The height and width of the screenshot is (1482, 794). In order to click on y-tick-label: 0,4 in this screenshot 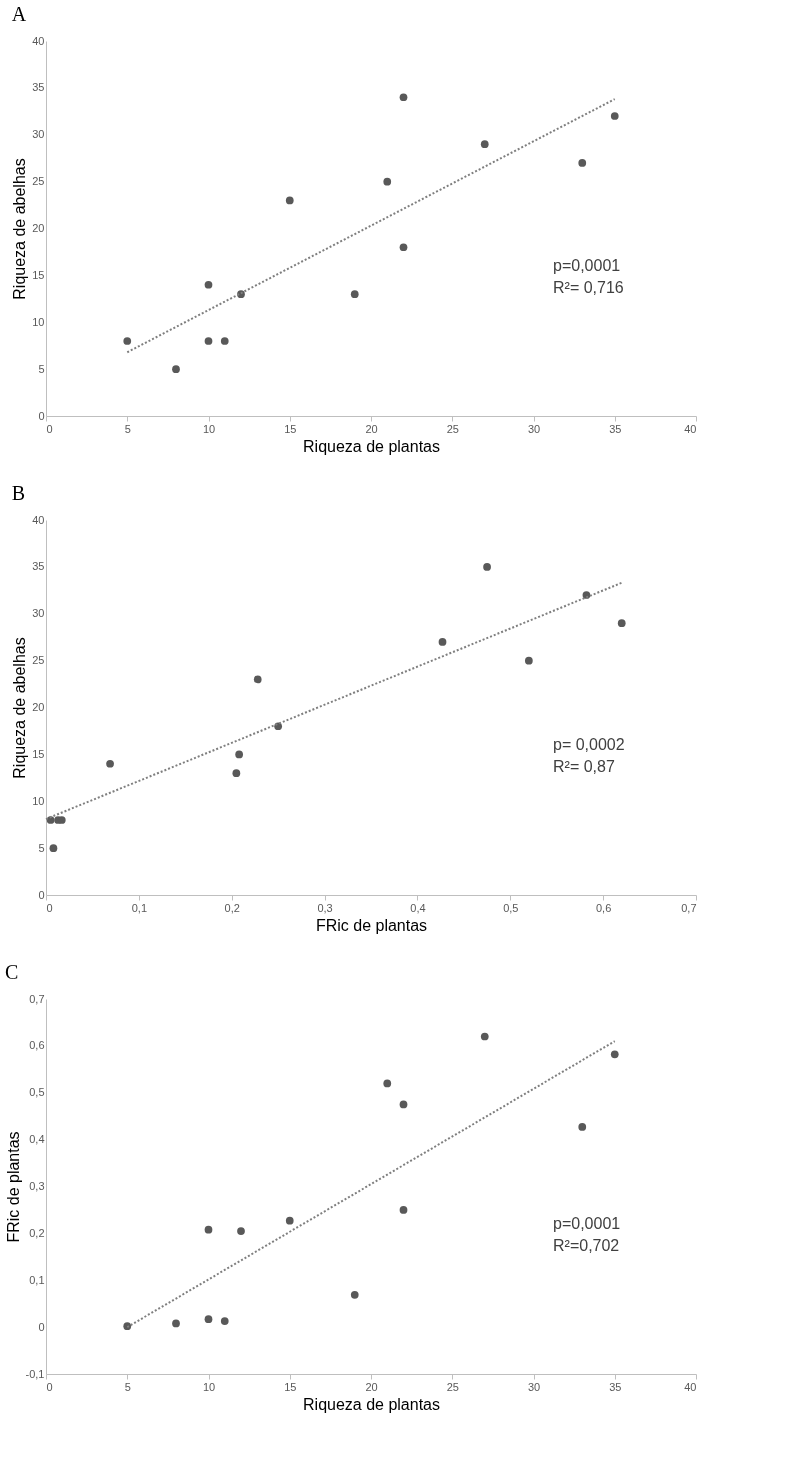, I will do `click(37, 1139)`.